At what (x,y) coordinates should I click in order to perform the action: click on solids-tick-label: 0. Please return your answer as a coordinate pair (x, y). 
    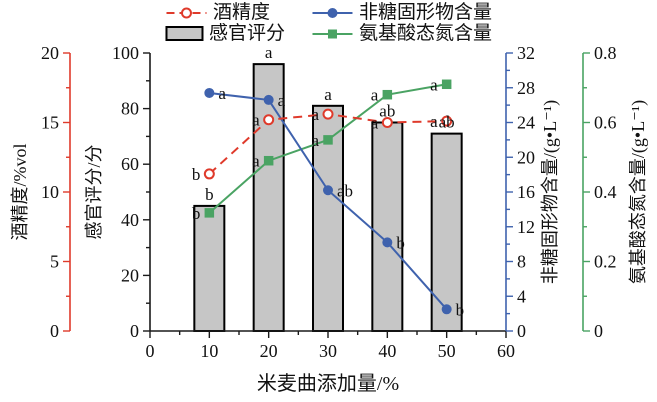
    Looking at the image, I should click on (521, 331).